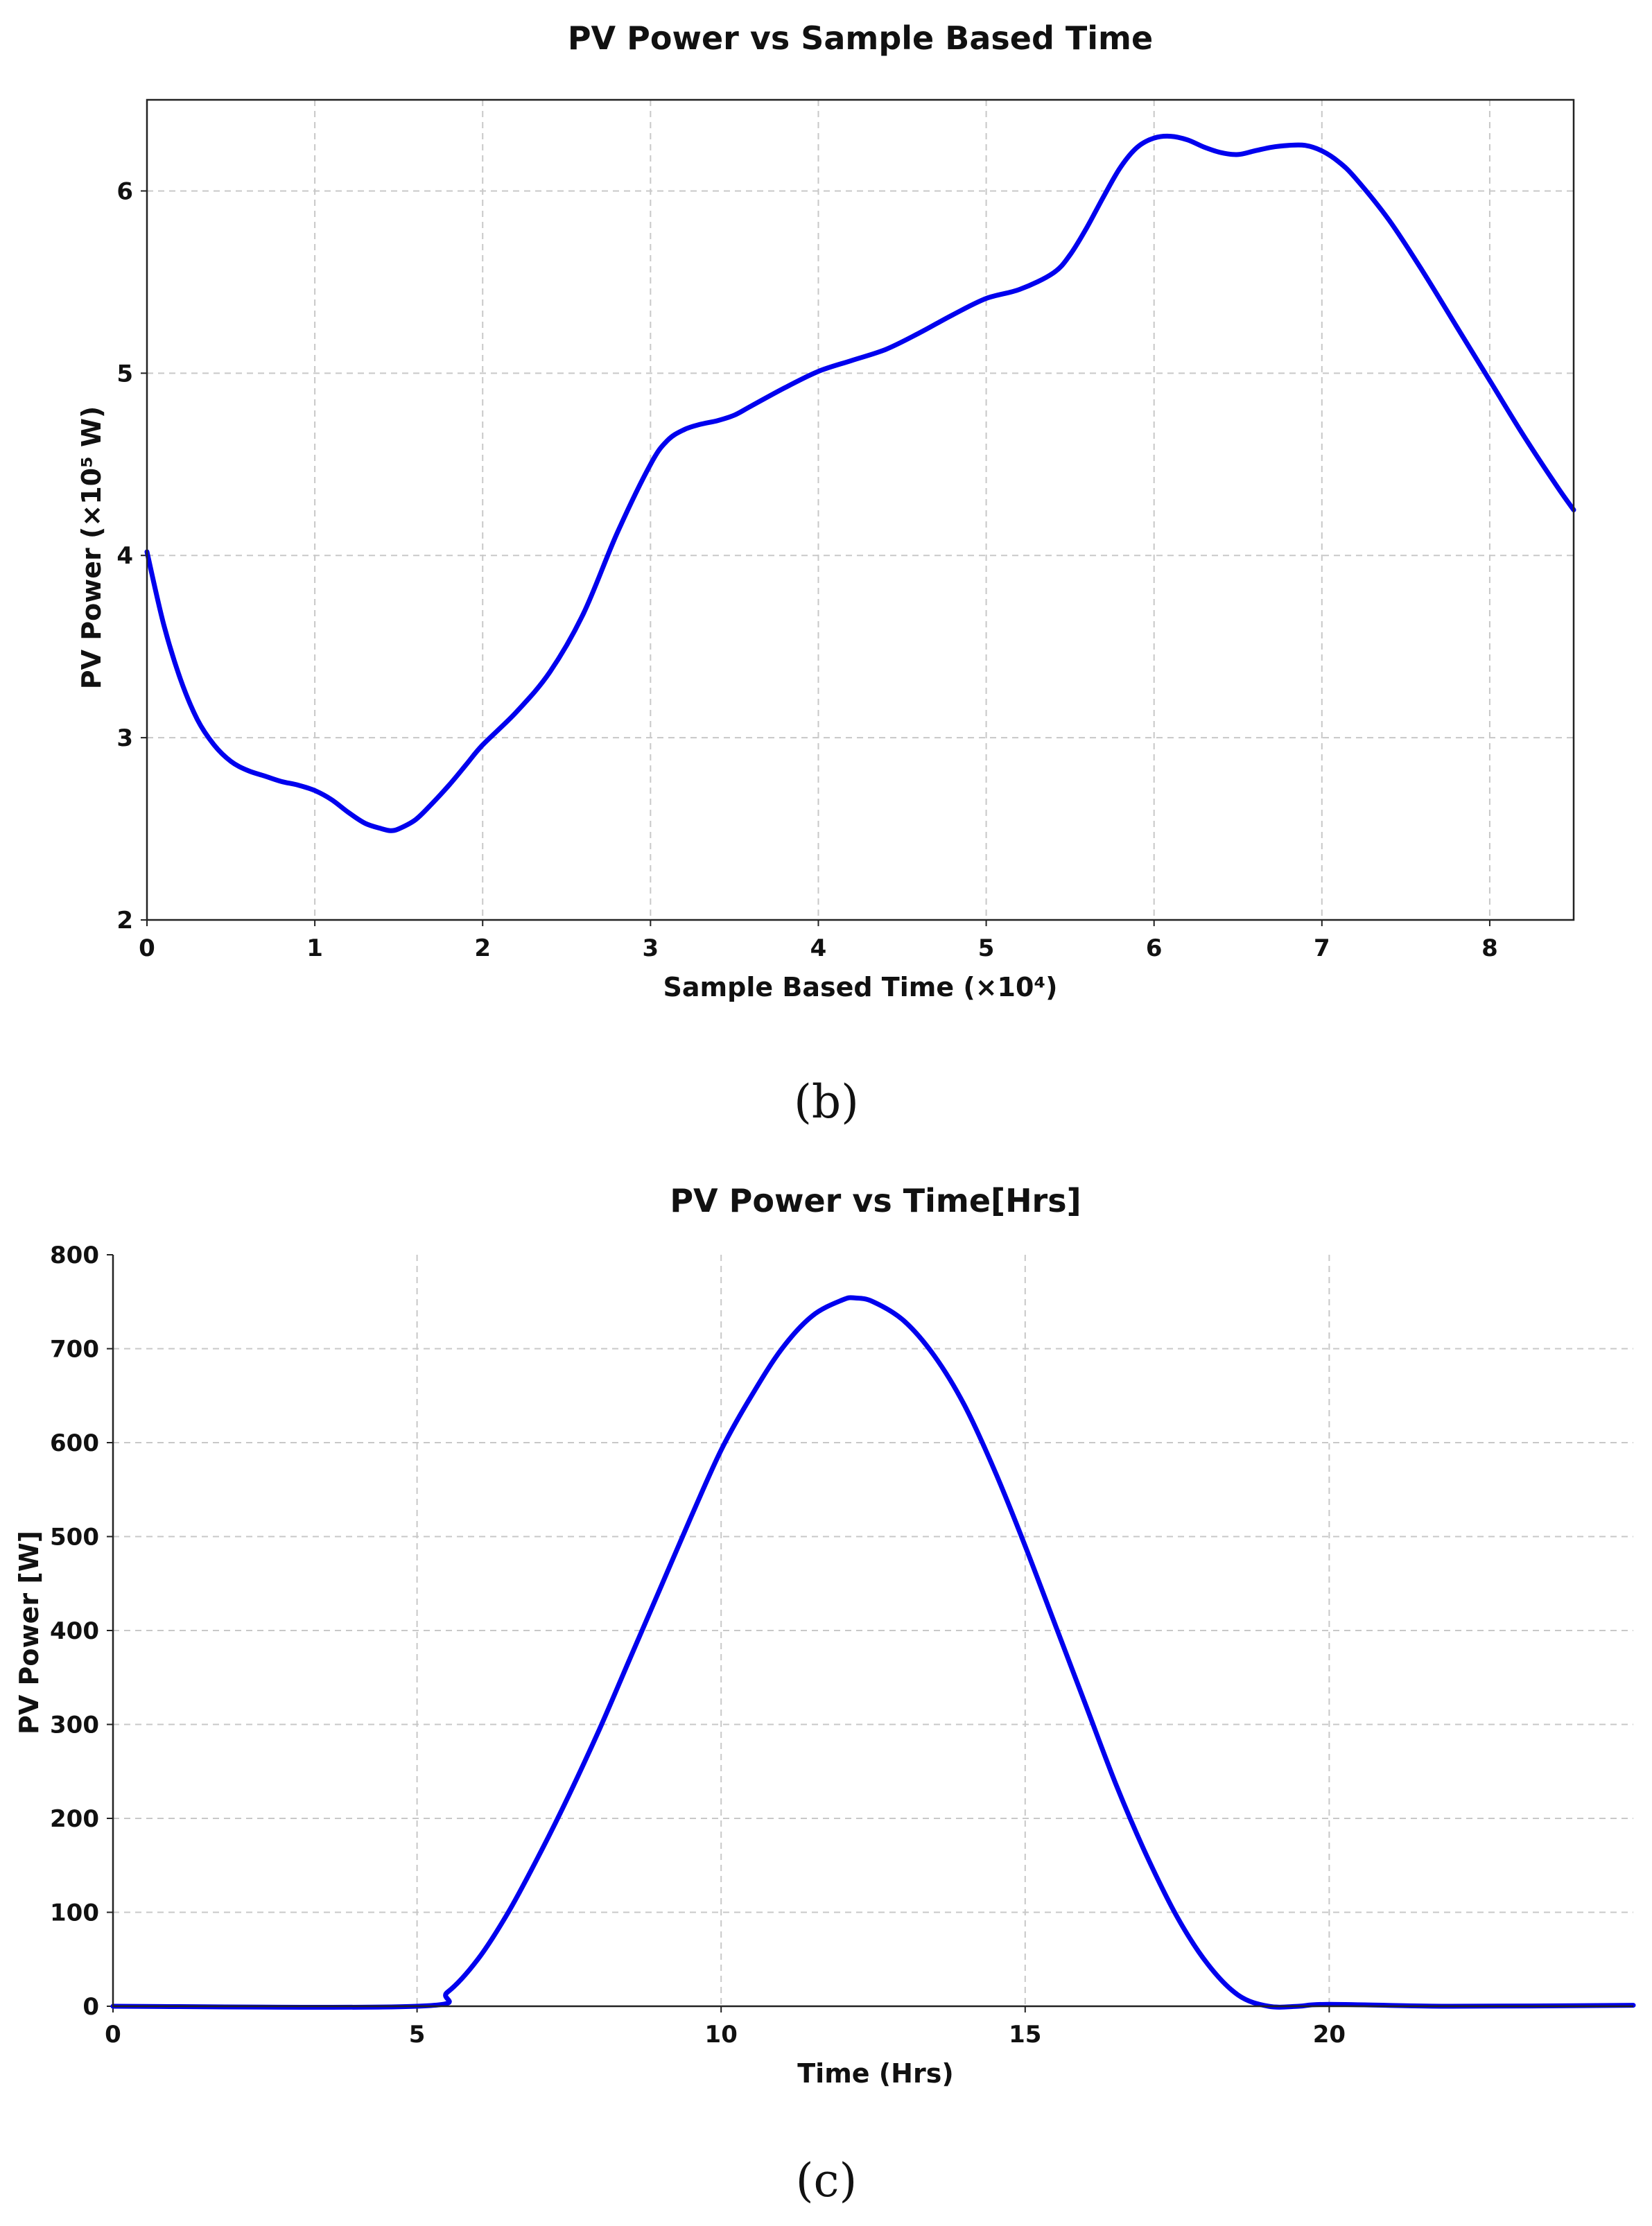 The width and height of the screenshot is (1652, 2226). What do you see at coordinates (74, 1443) in the screenshot?
I see `y-tick-label-600: 600` at bounding box center [74, 1443].